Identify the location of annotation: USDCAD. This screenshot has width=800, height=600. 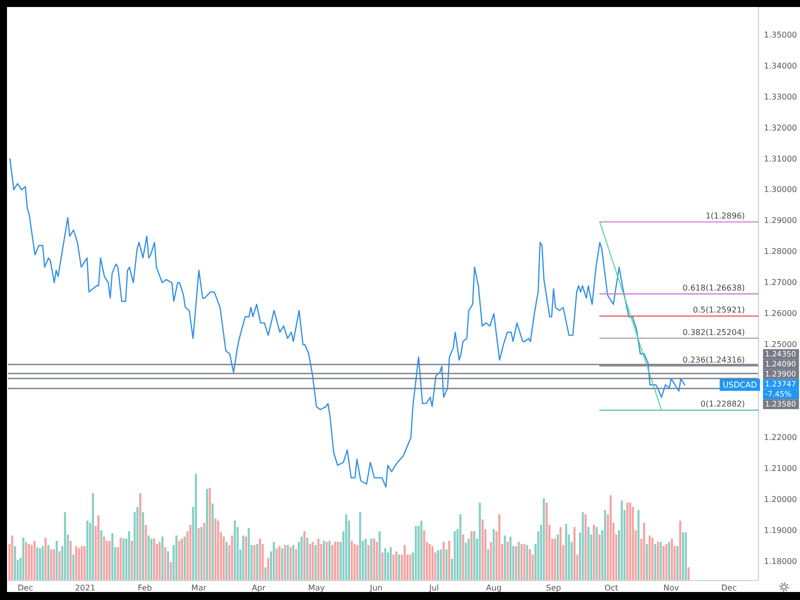
(739, 385).